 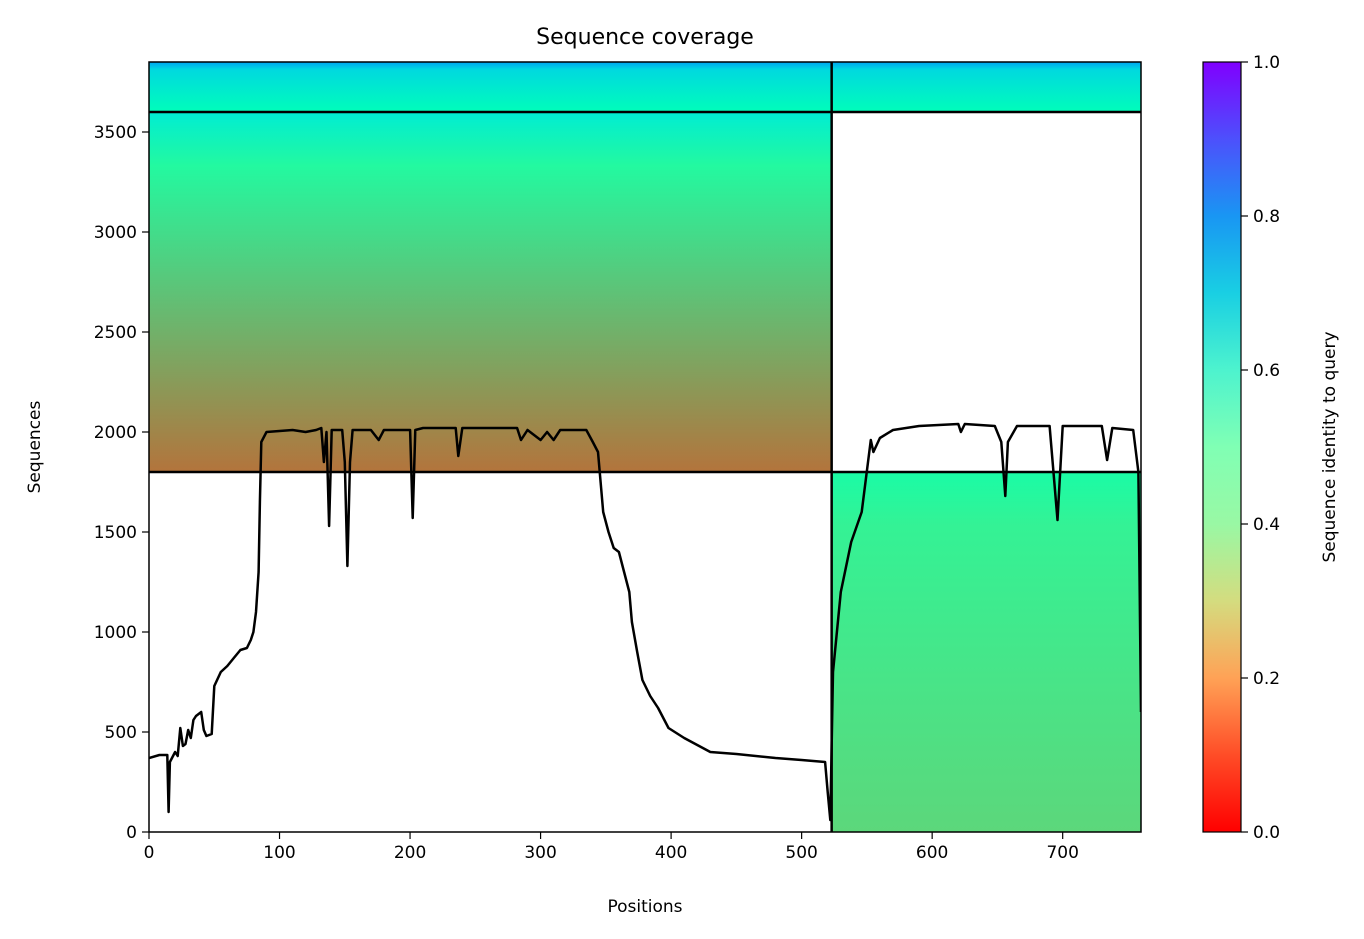 What do you see at coordinates (644, 907) in the screenshot?
I see `x-axis-label: Positions` at bounding box center [644, 907].